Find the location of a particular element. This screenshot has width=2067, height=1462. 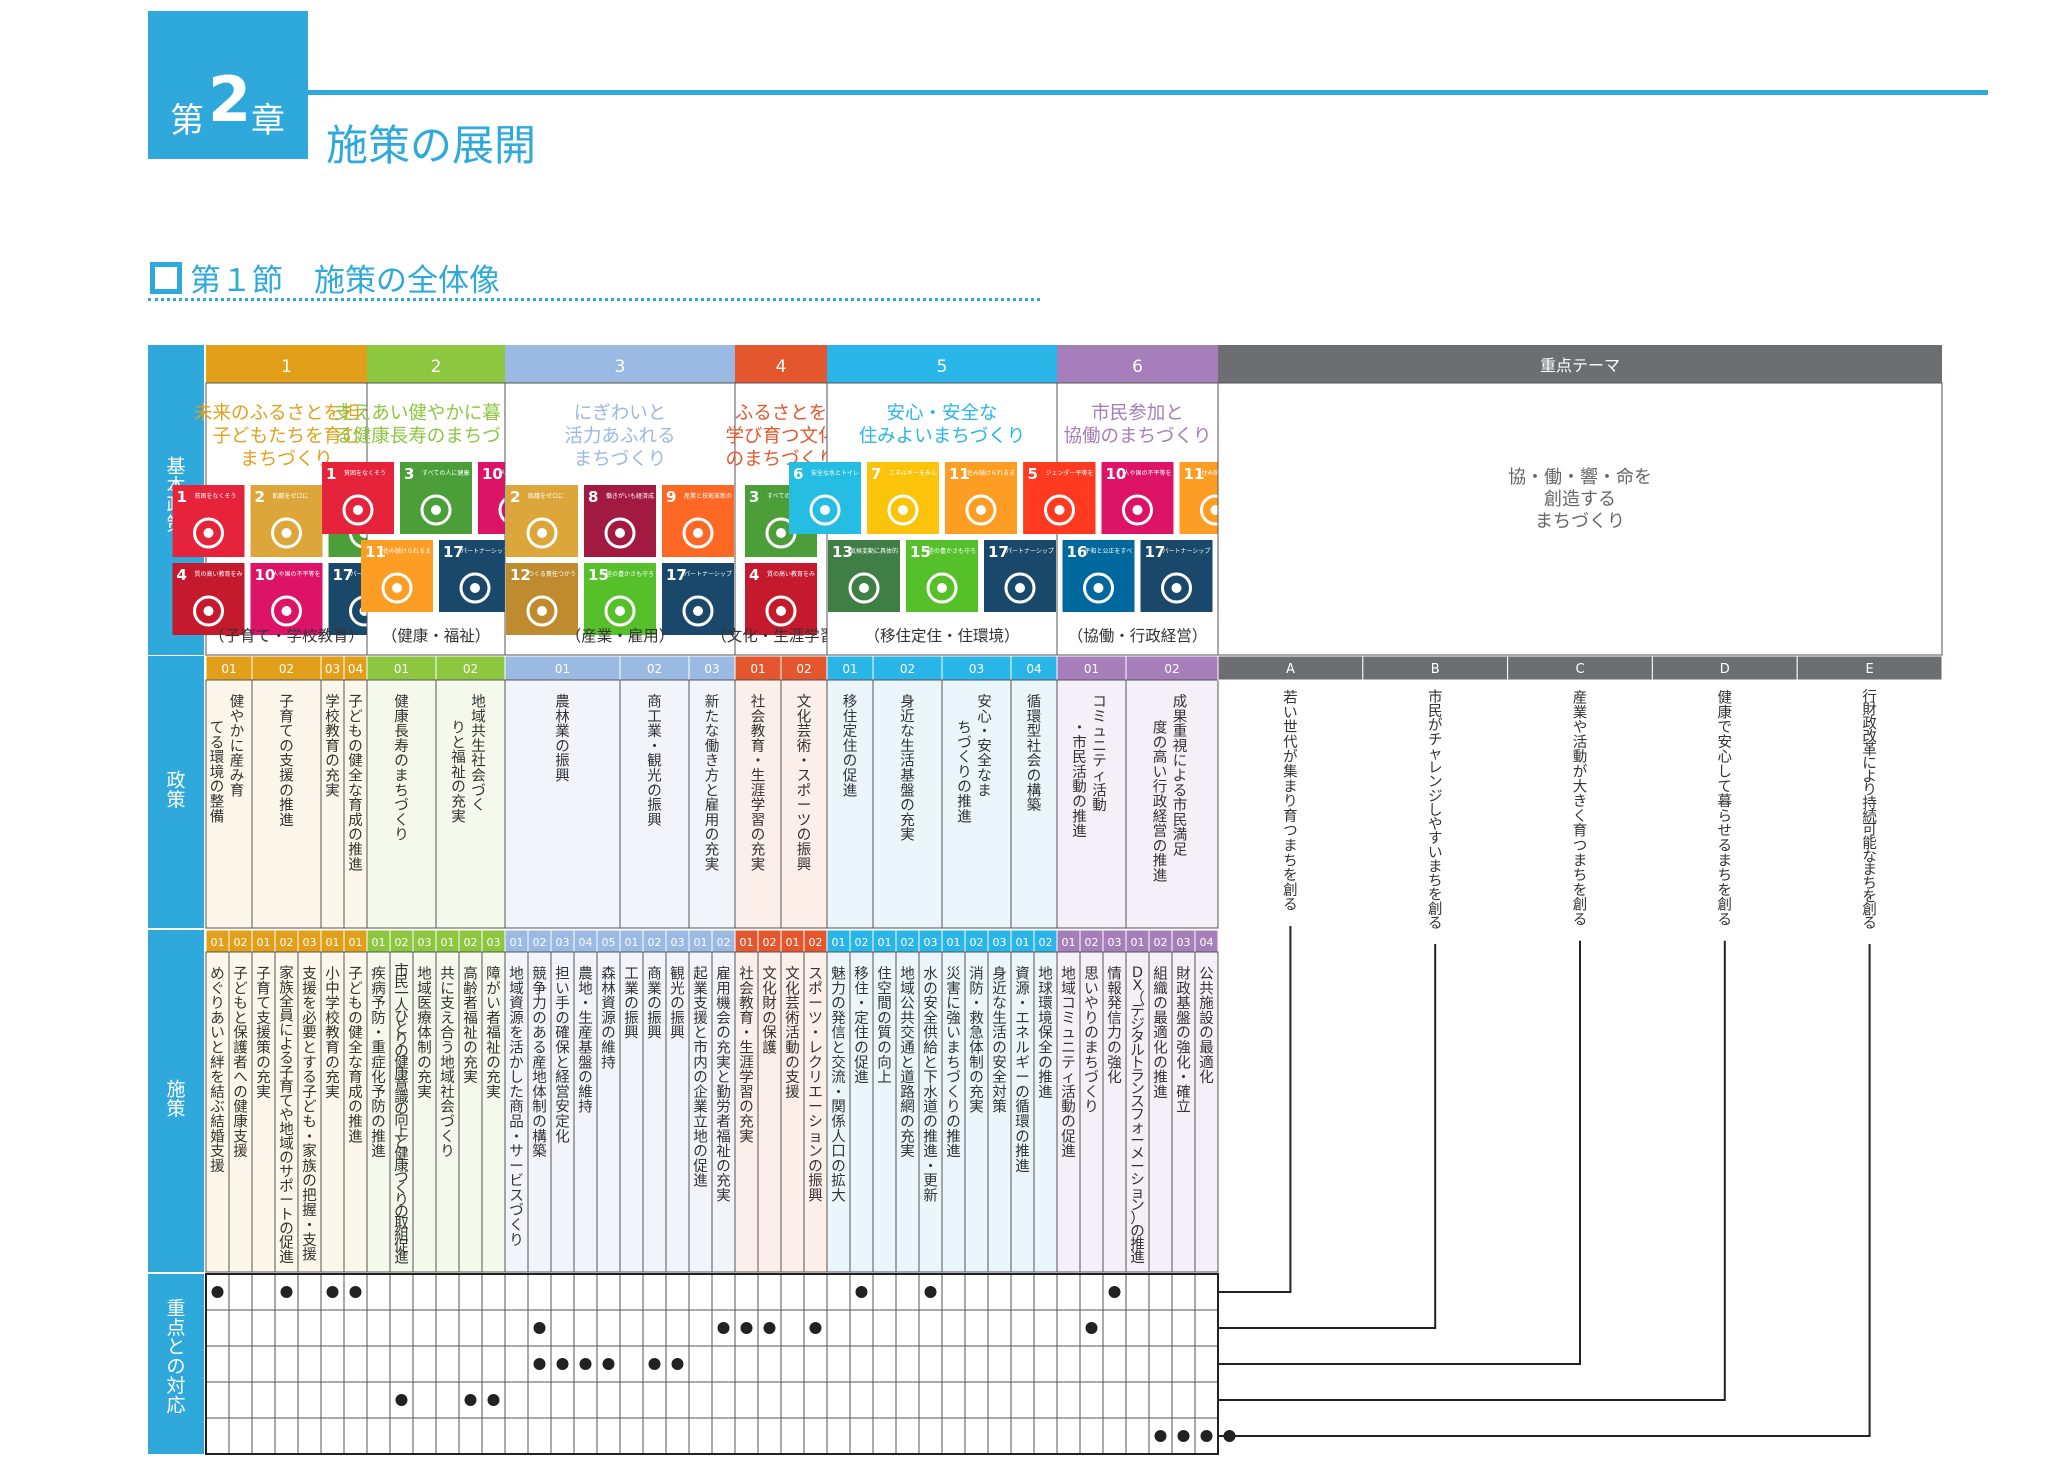

sdg-number: 6 is located at coordinates (798, 474).